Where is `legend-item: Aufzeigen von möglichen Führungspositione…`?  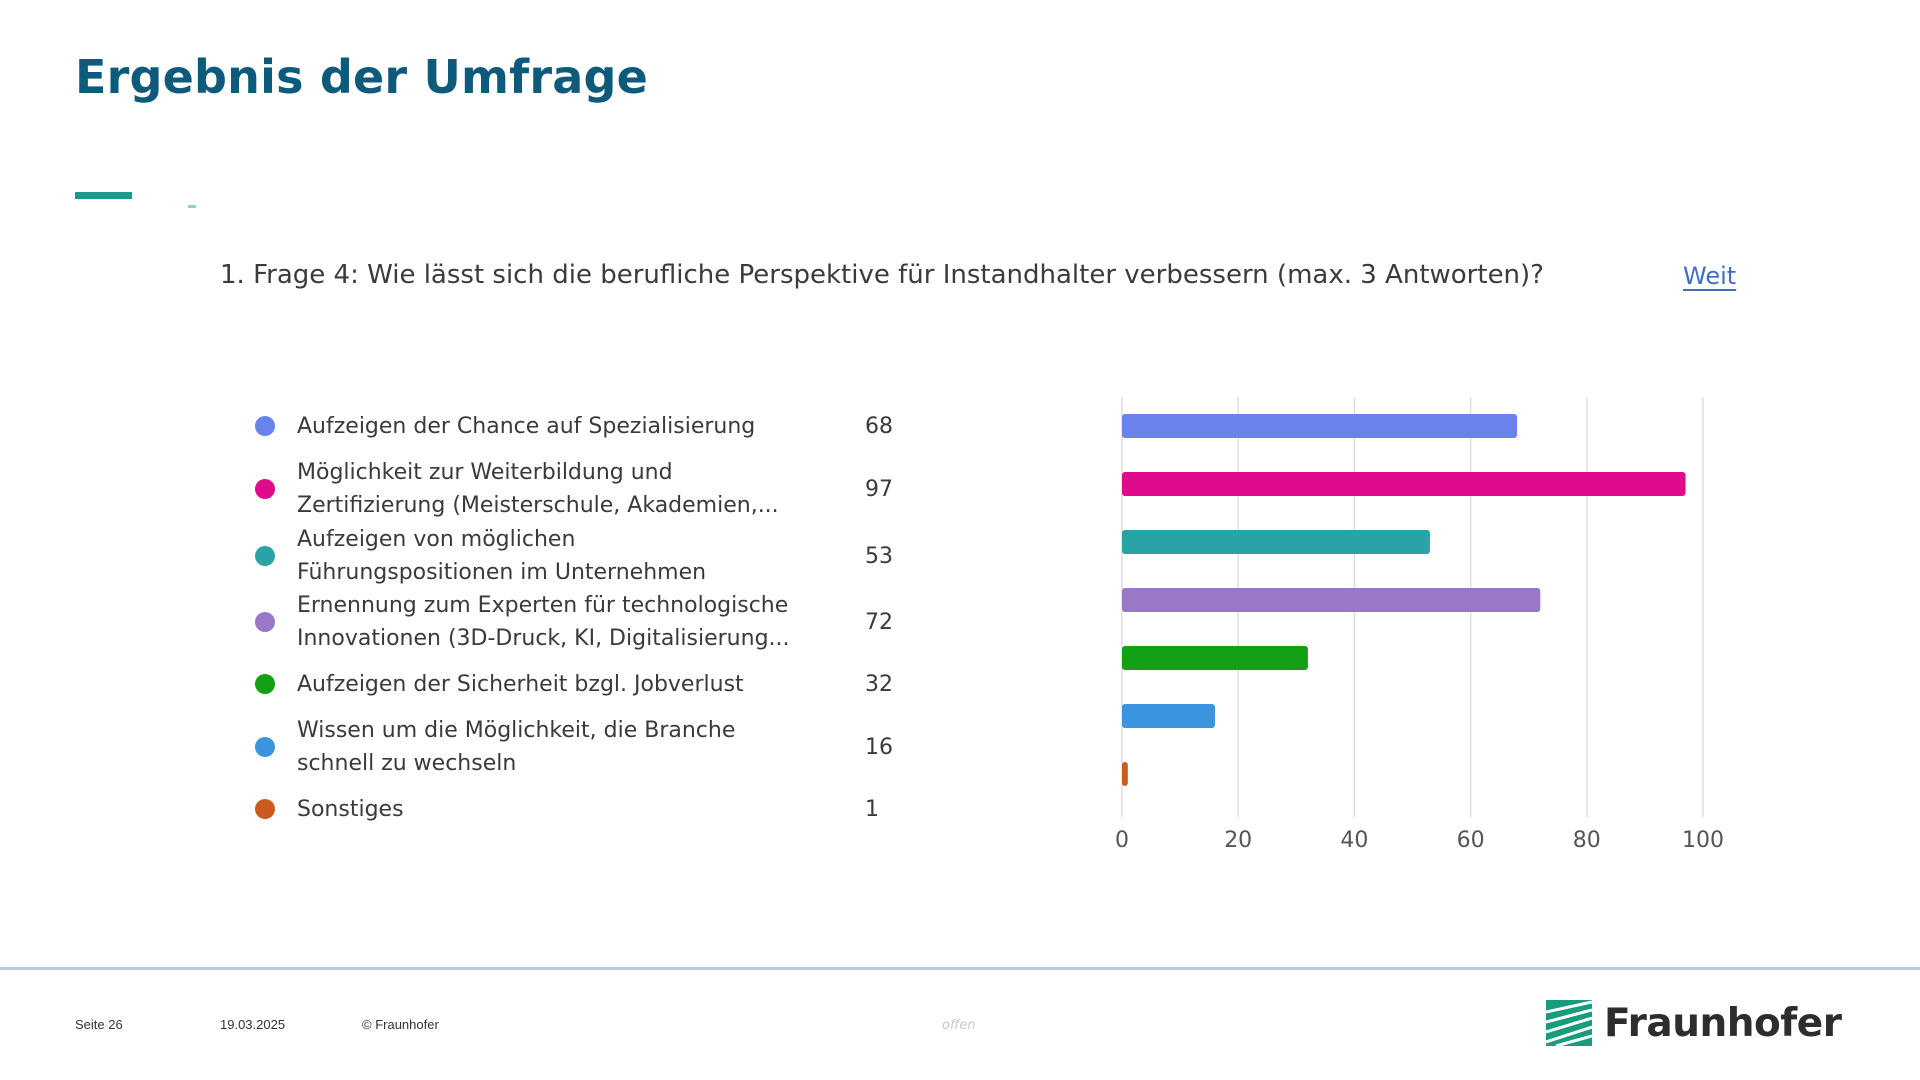
legend-item: Aufzeigen von möglichen Führungspositione… is located at coordinates (580, 556).